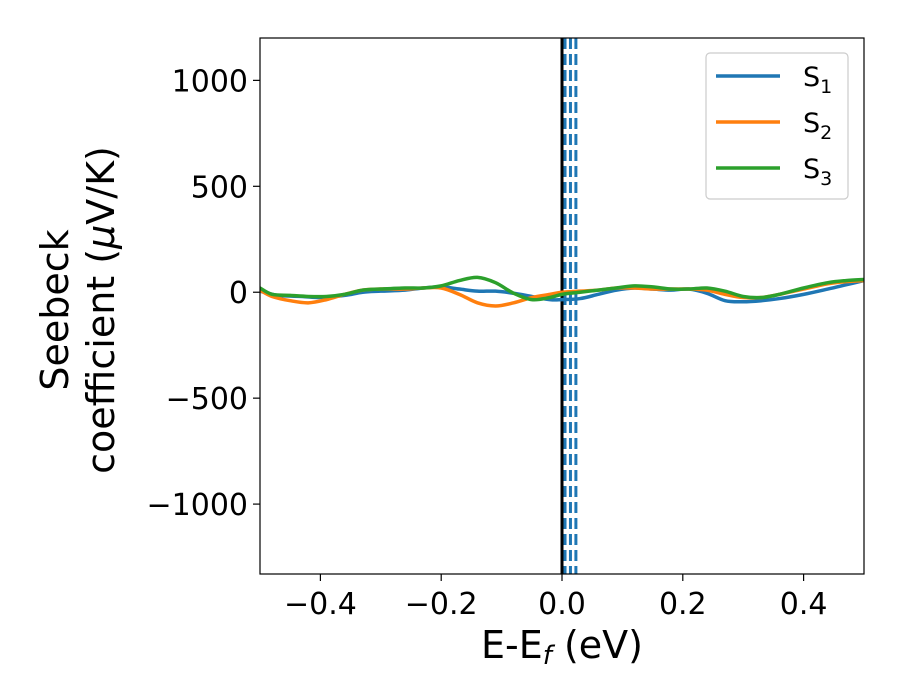 This screenshot has height=700, width=900. What do you see at coordinates (817, 80) in the screenshot?
I see `legend-label-s1: S1` at bounding box center [817, 80].